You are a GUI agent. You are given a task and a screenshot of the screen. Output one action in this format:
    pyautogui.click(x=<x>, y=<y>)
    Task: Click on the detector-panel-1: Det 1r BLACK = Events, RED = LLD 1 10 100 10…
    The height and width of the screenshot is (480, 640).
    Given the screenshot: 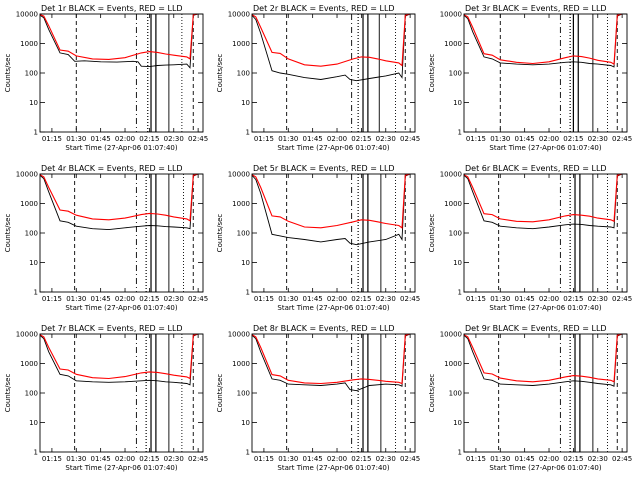 What is the action you would take?
    pyautogui.click(x=106, y=78)
    